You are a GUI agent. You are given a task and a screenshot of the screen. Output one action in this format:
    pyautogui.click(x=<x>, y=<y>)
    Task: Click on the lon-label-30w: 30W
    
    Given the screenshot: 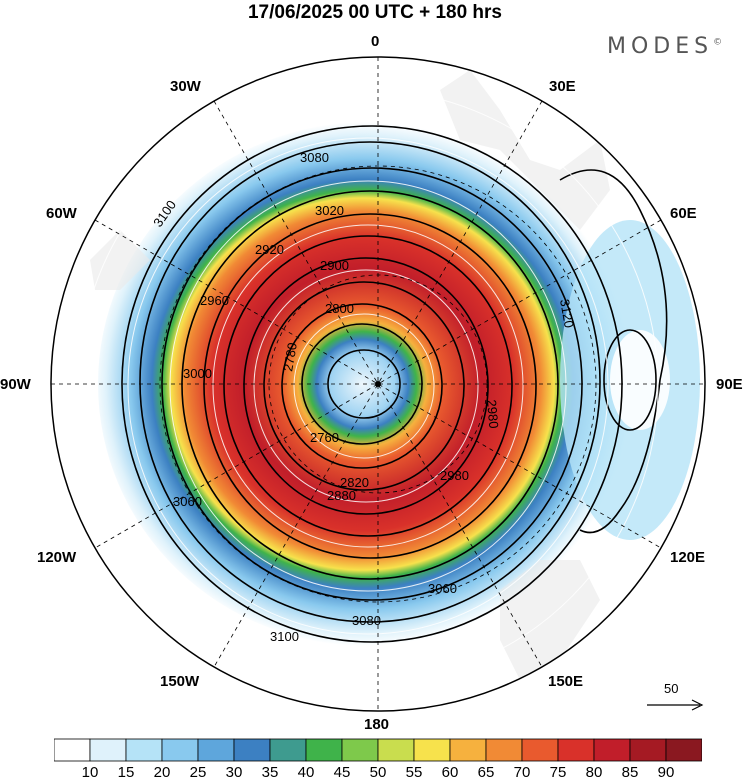 What is the action you would take?
    pyautogui.click(x=185, y=86)
    